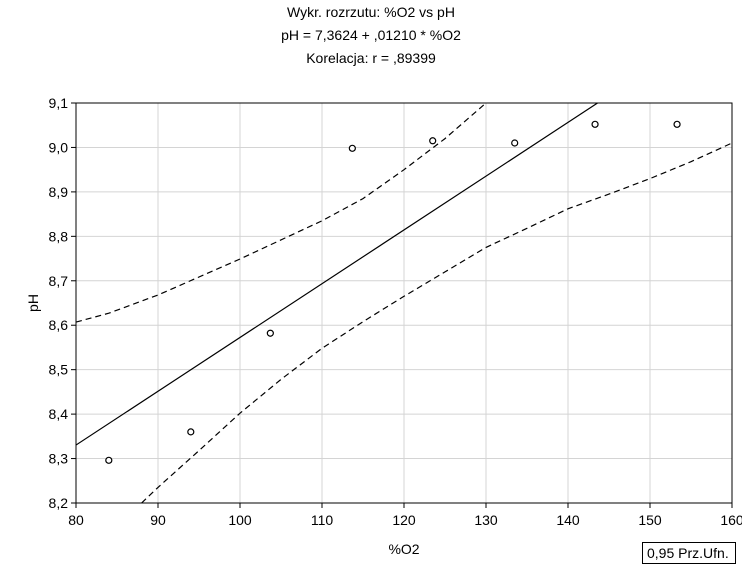  Describe the element at coordinates (59, 192) in the screenshot. I see `y-tick-label: 8,9` at that location.